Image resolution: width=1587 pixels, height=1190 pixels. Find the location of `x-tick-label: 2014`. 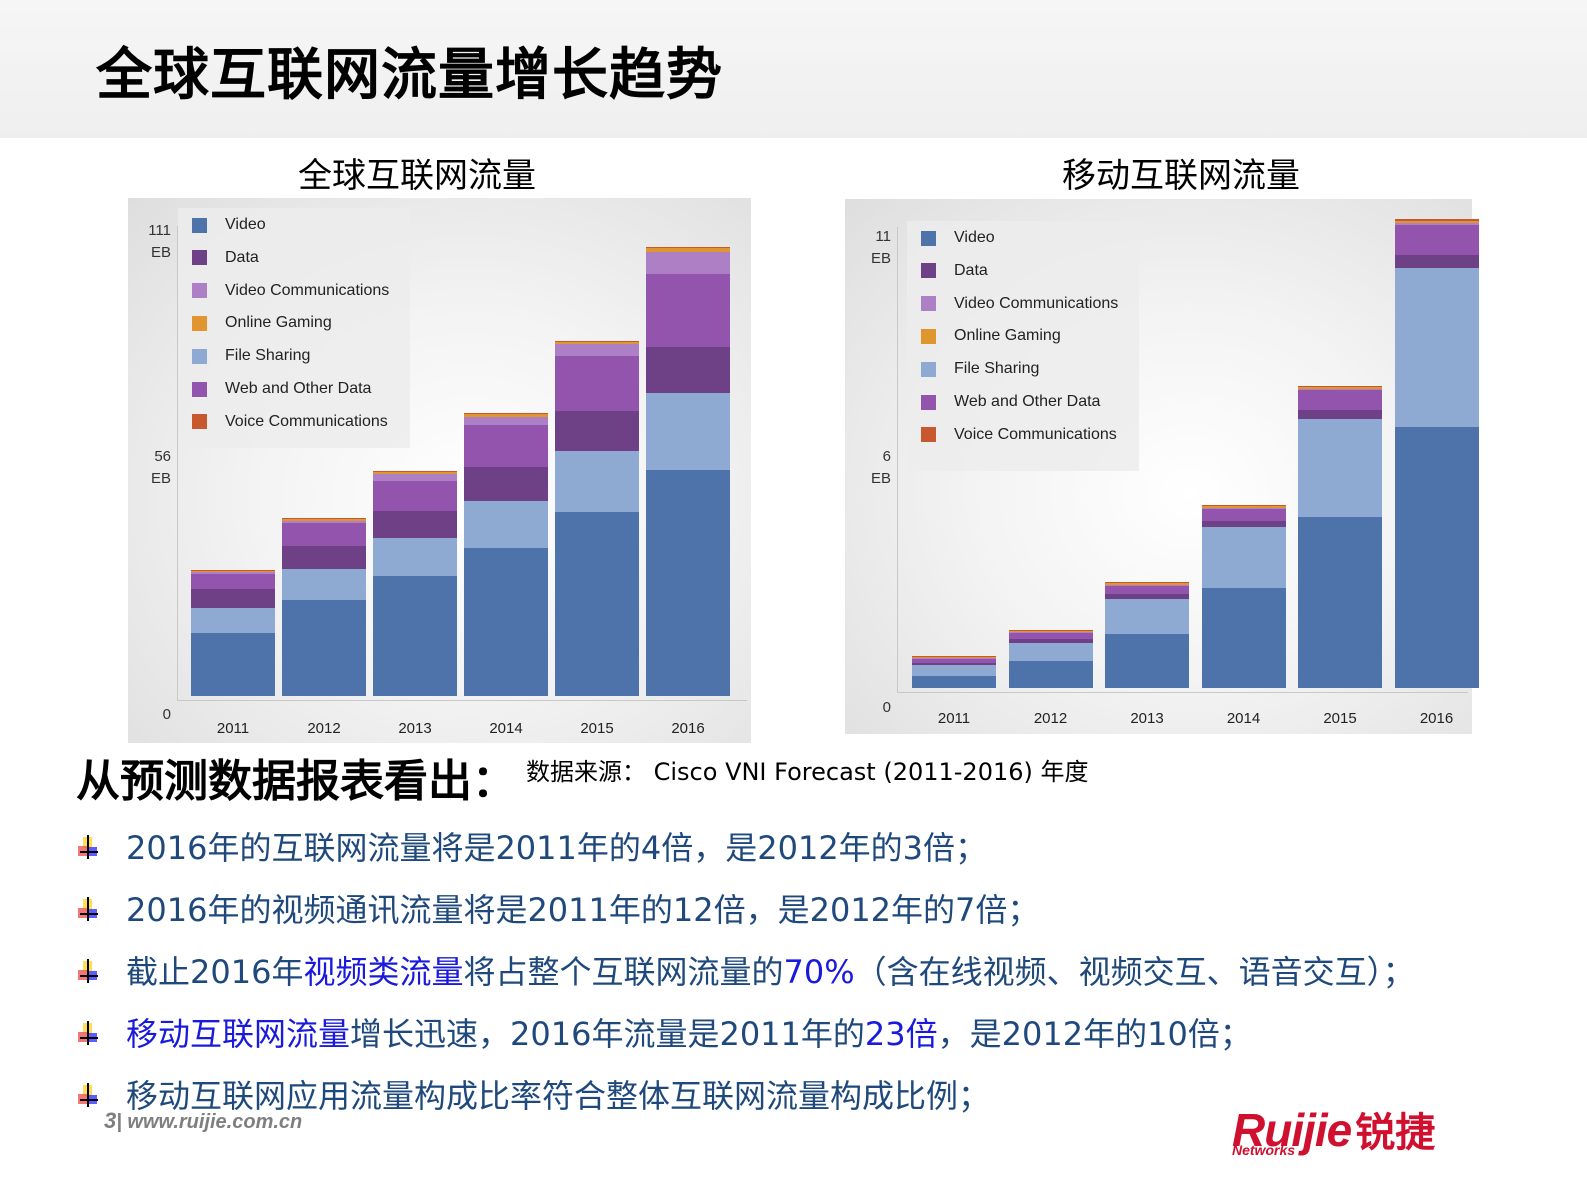

x-tick-label: 2014 is located at coordinates (1243, 718).